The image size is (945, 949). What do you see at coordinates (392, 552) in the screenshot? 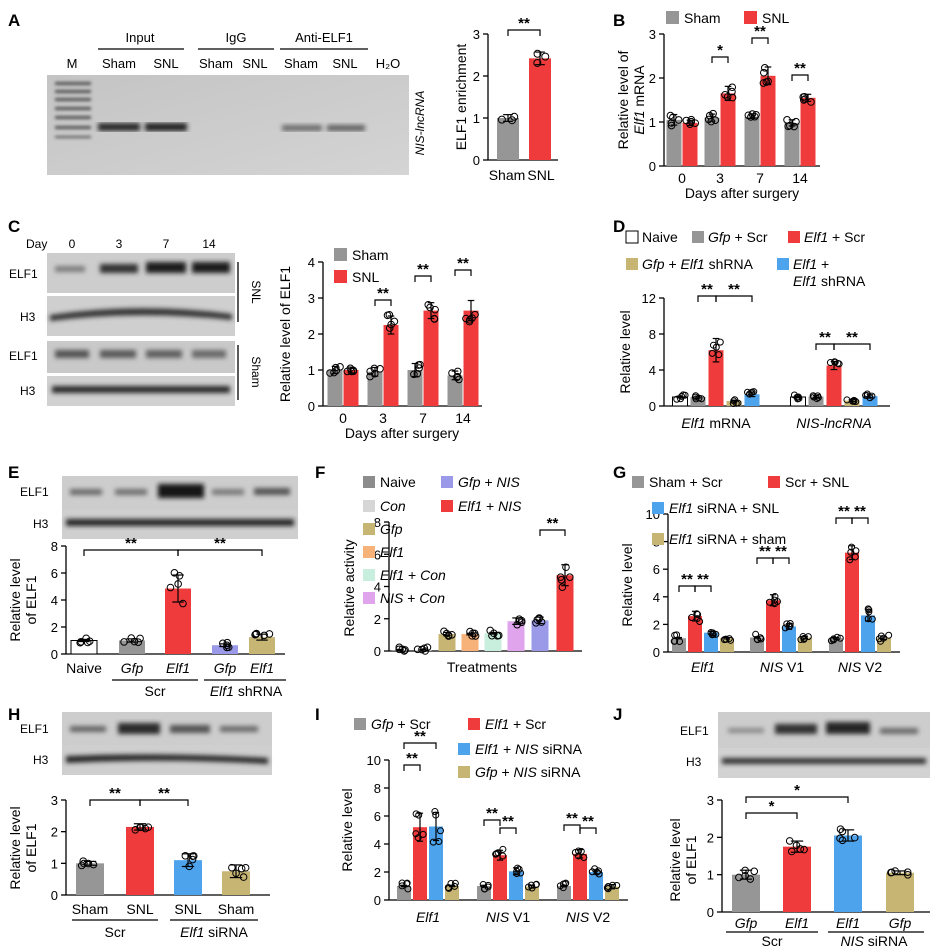
I see `legend-label: Elf1` at bounding box center [392, 552].